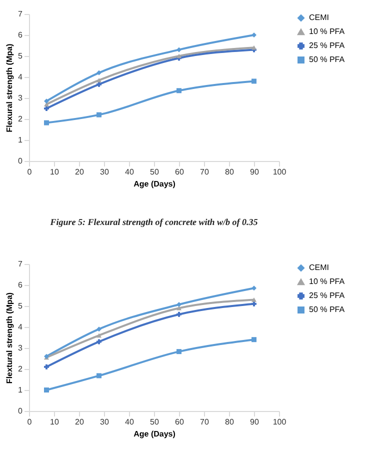 This screenshot has height=467, width=376. What do you see at coordinates (9, 87) in the screenshot?
I see `y-axis-title: Flexural strength (Mpa)` at bounding box center [9, 87].